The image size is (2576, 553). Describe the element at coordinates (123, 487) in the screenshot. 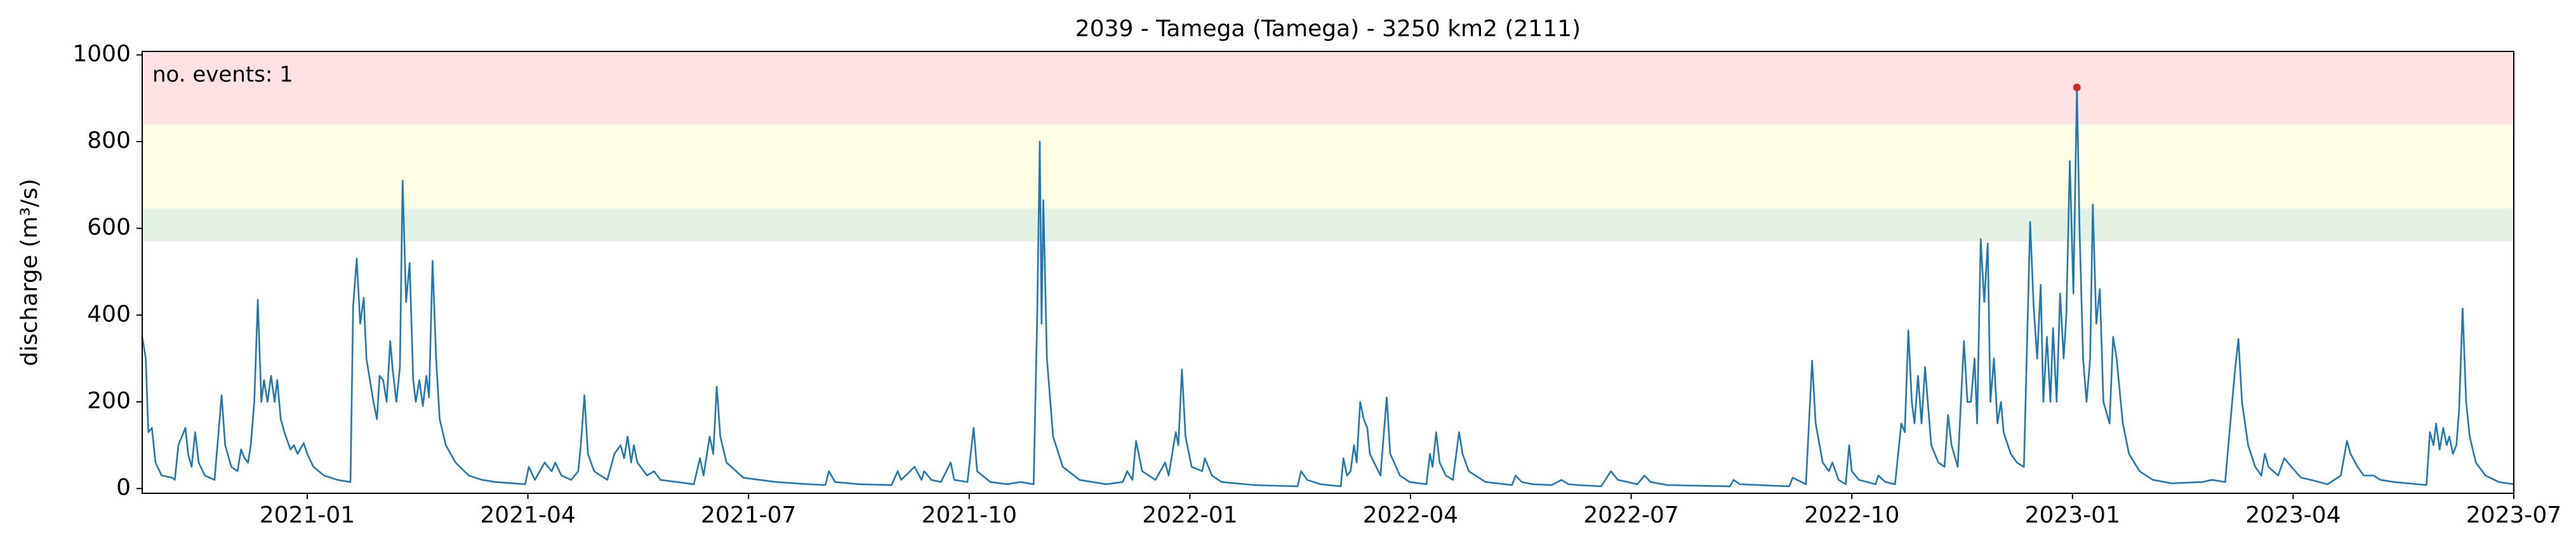

I see `y-tick-label: 0` at that location.